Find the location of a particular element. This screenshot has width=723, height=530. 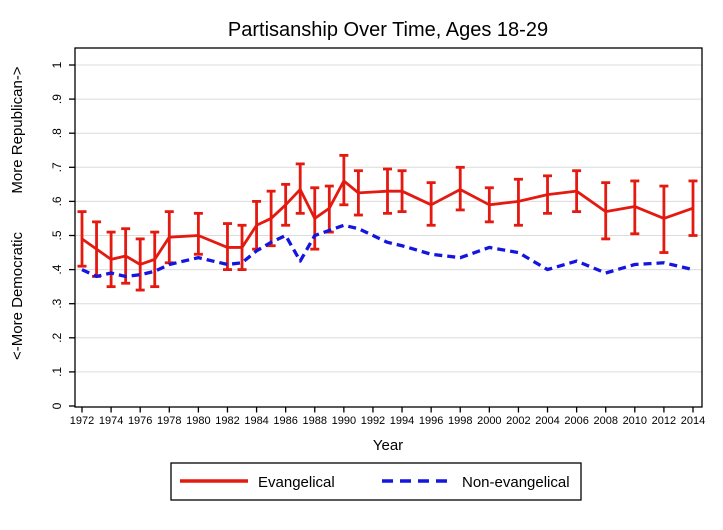

y-tick-label: 0 is located at coordinates (57, 405).